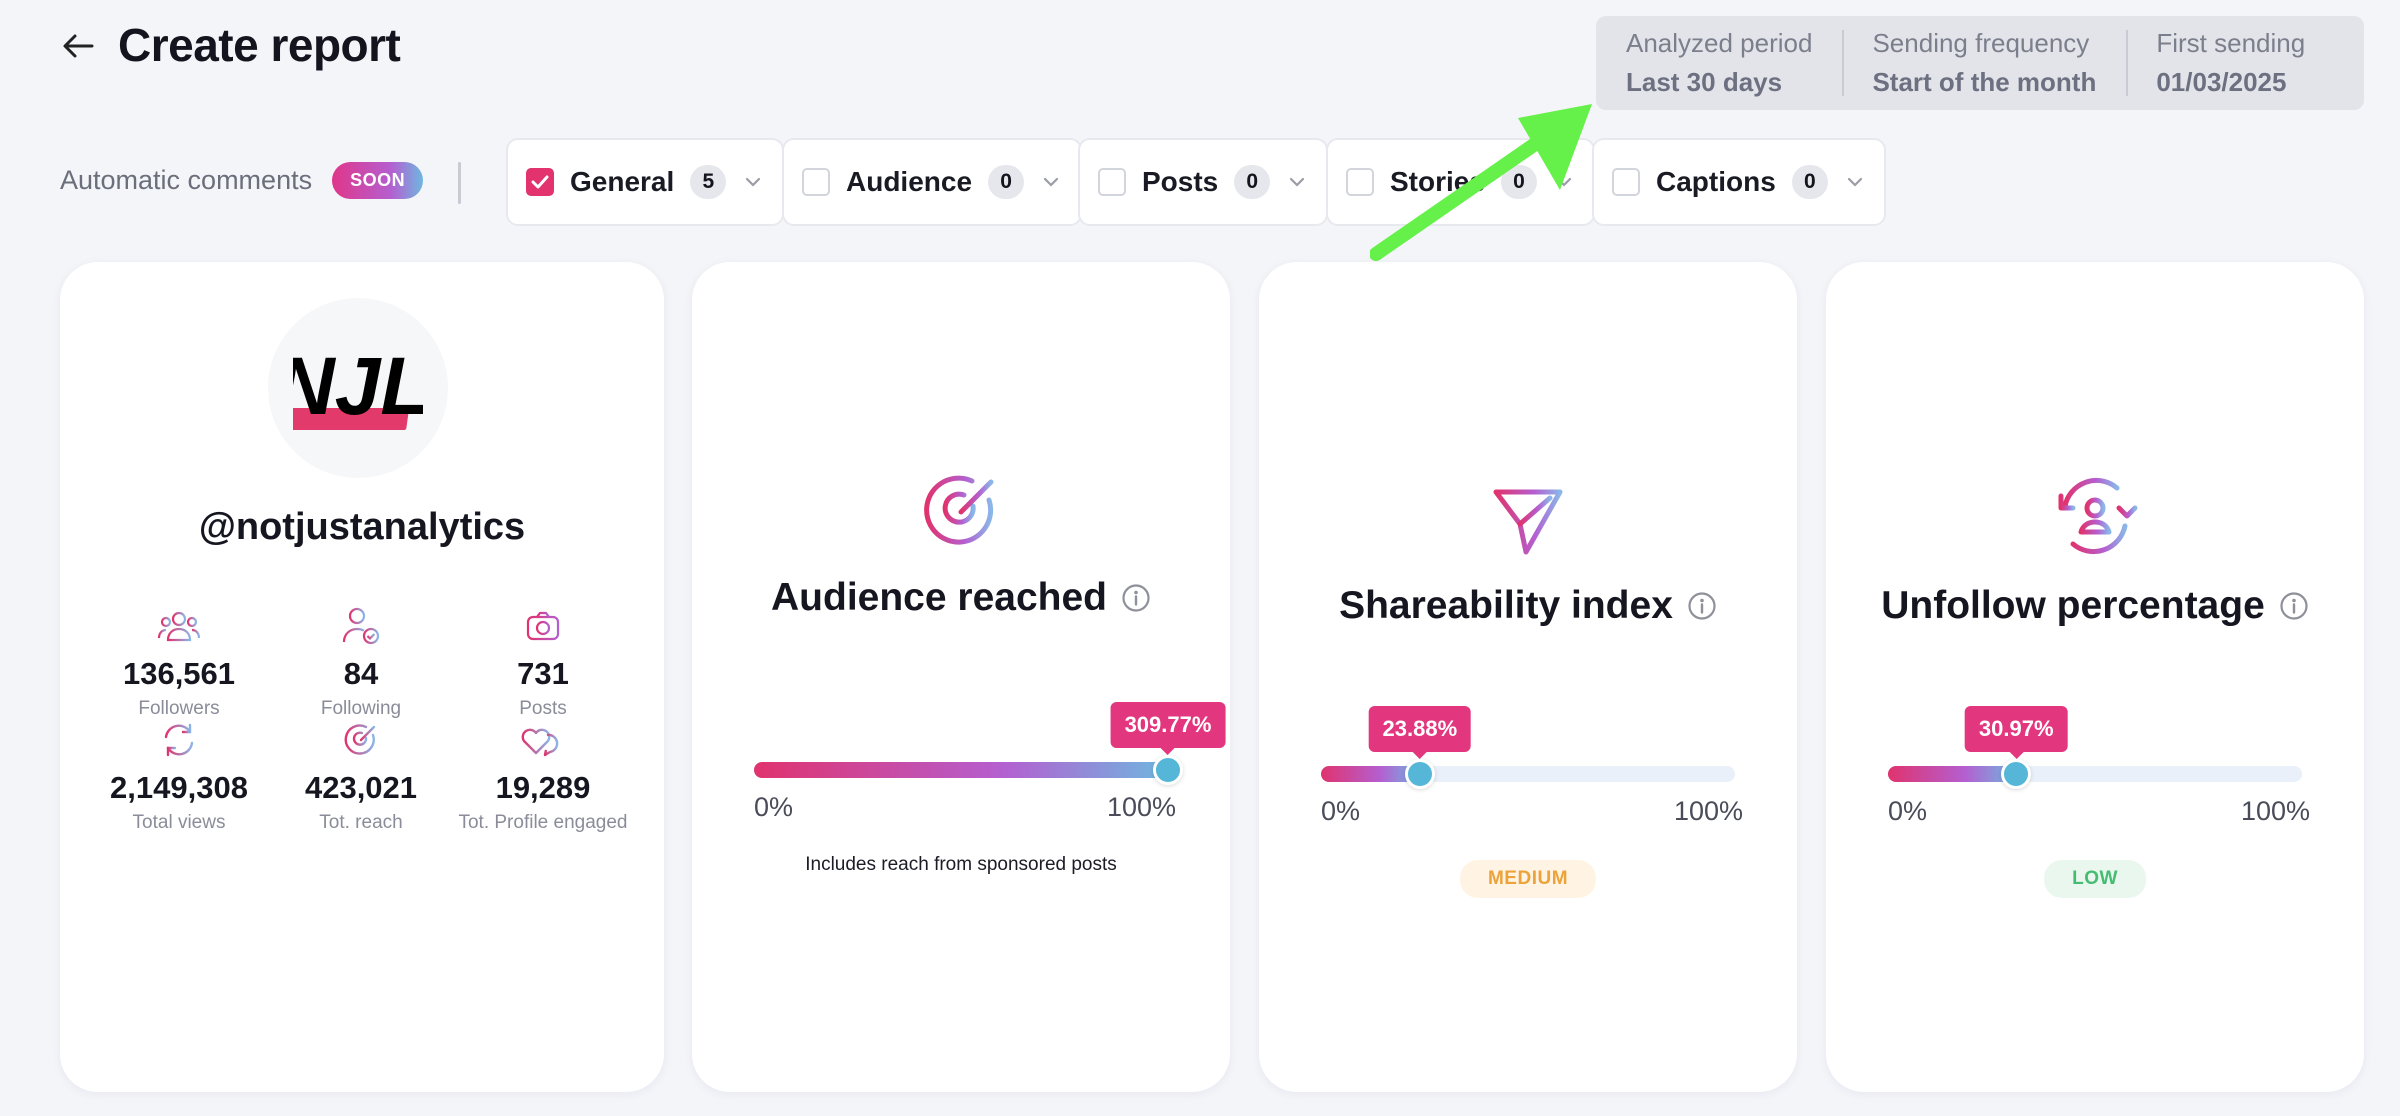 This screenshot has height=1116, width=2400. Describe the element at coordinates (2221, 82) in the screenshot. I see `summary-value: 01/03/2025` at that location.